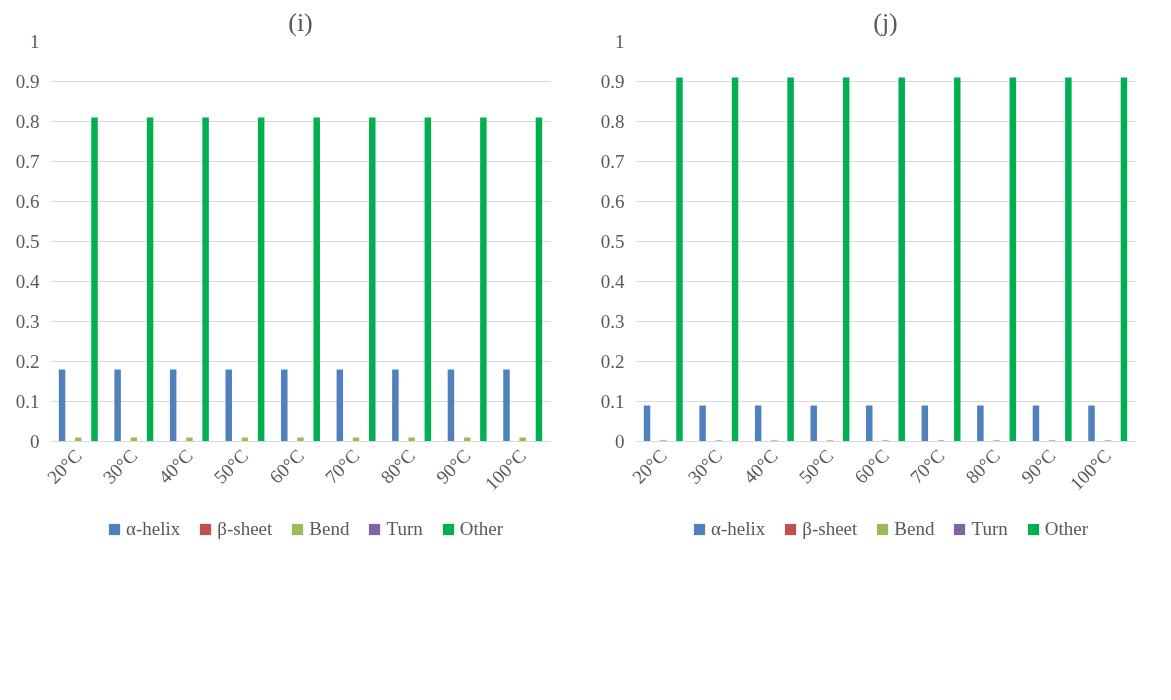 The image size is (1171, 700). Describe the element at coordinates (885, 22) in the screenshot. I see `chart-title: (j)` at that location.